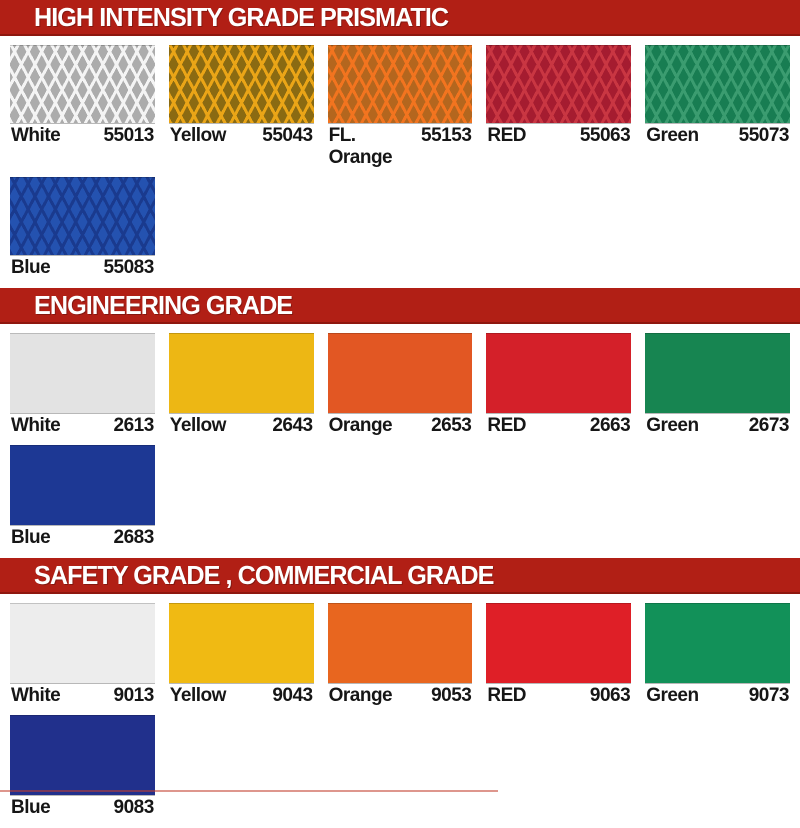 The image size is (800, 828). I want to click on swatch-code-label: 9083, so click(134, 807).